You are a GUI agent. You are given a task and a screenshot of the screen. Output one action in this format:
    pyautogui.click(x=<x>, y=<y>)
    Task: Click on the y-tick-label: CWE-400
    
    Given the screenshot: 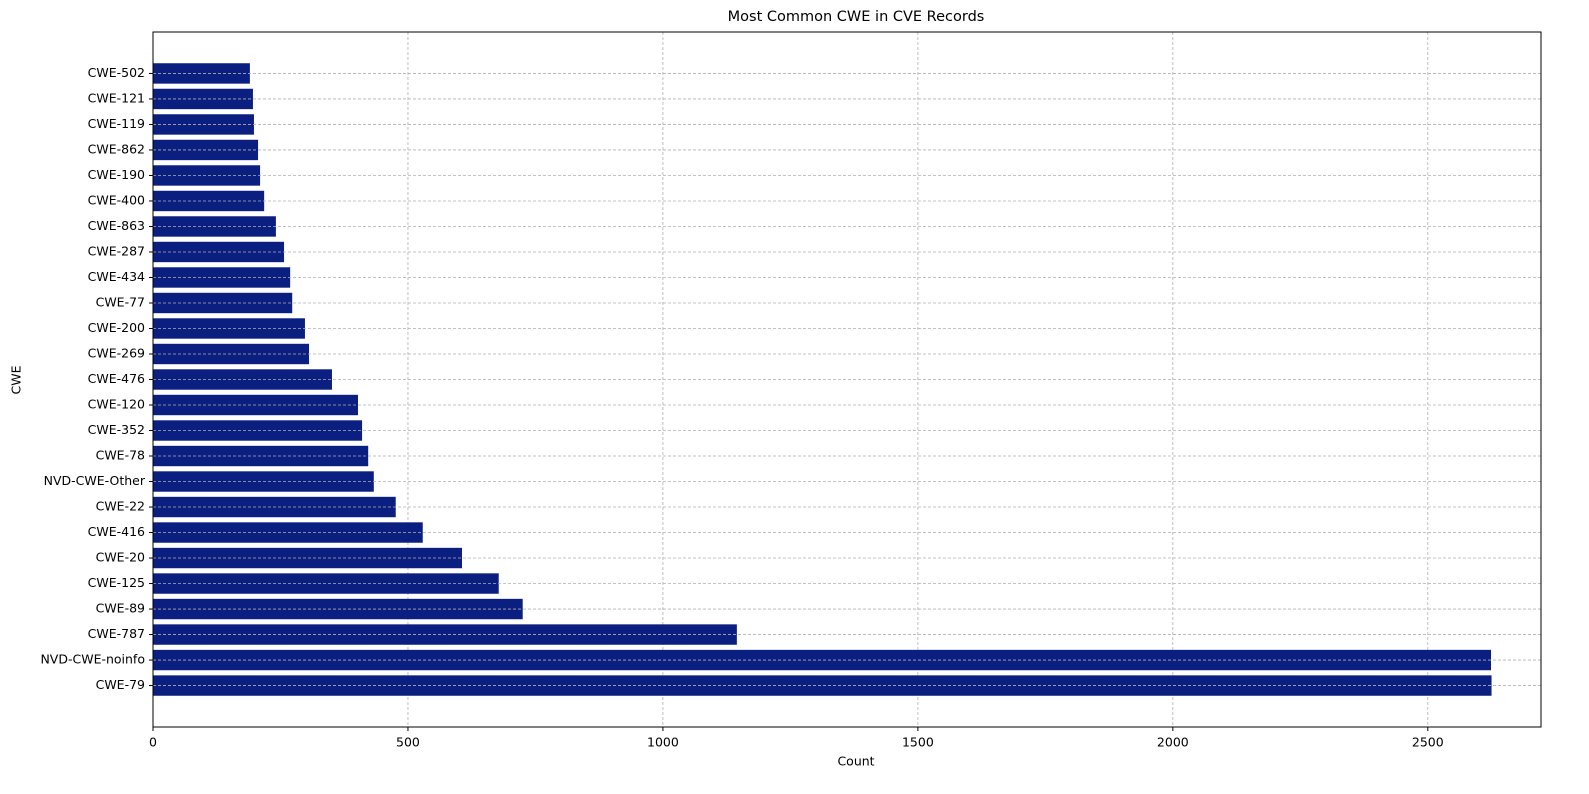 What is the action you would take?
    pyautogui.click(x=116, y=199)
    